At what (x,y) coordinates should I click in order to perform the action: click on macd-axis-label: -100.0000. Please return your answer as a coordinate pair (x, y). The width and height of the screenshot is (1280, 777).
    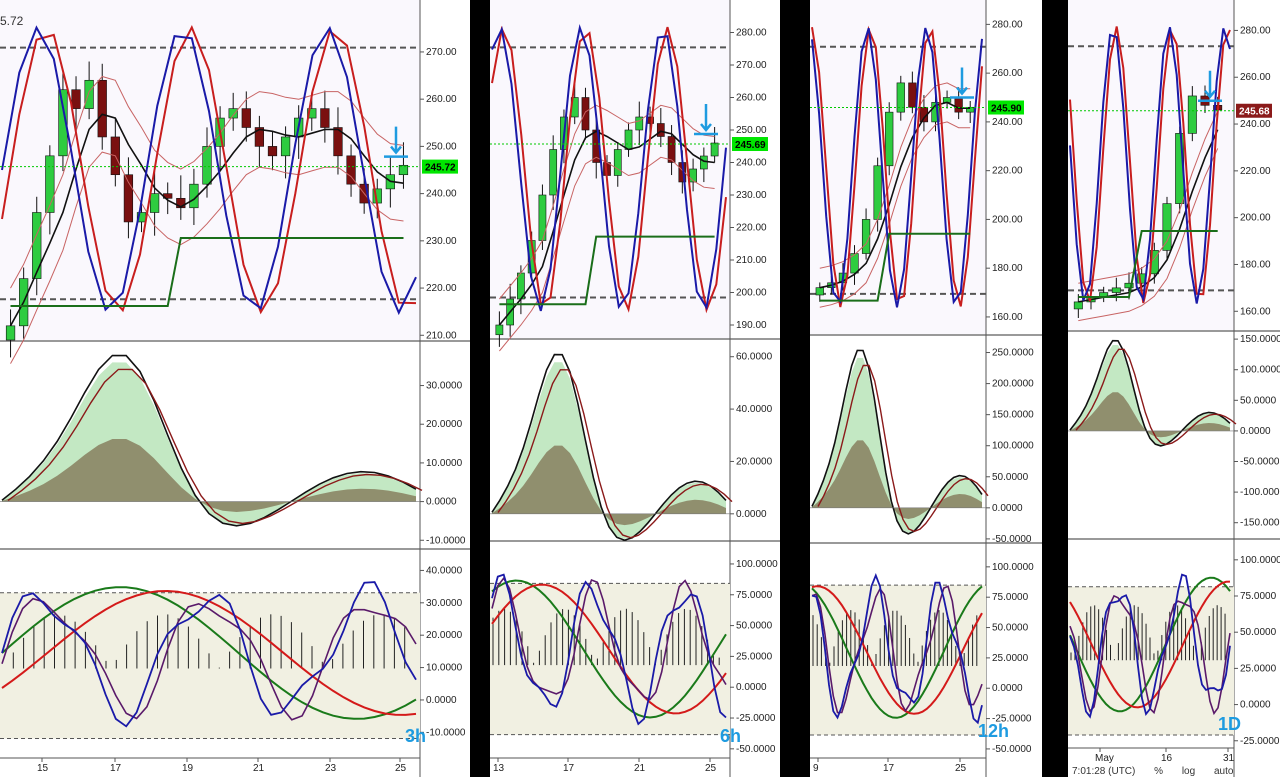
    Looking at the image, I should click on (1260, 492).